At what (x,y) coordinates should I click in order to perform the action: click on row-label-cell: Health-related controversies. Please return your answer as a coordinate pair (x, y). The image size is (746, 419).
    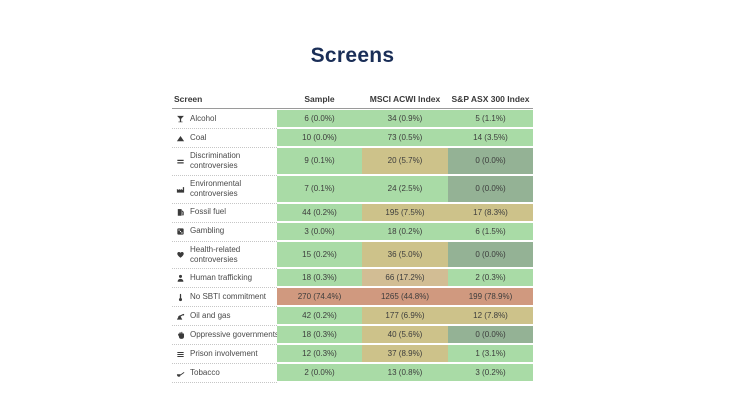
    Looking at the image, I should click on (224, 256).